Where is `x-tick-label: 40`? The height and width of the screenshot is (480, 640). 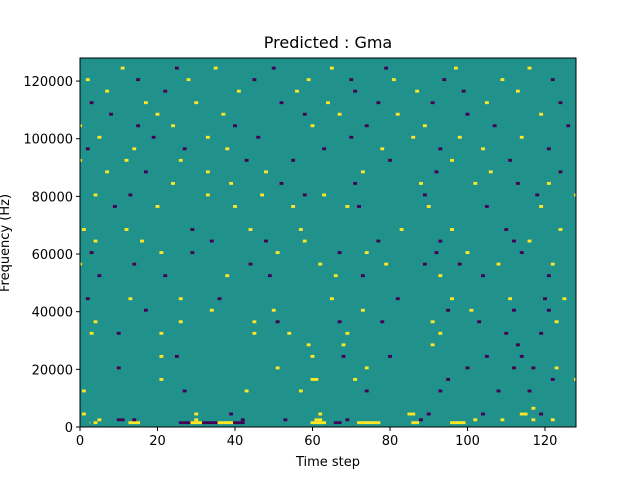 x-tick-label: 40 is located at coordinates (235, 441).